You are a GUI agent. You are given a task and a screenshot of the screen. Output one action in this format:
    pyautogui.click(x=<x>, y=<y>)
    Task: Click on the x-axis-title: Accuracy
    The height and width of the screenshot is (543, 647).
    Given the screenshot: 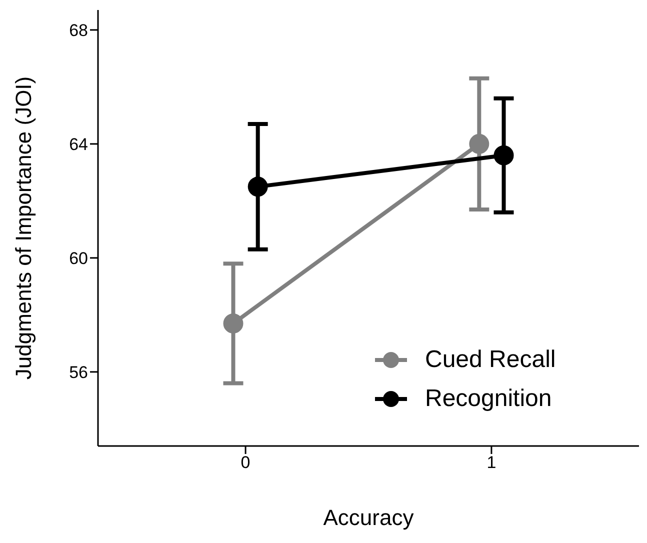 What is the action you would take?
    pyautogui.click(x=368, y=517)
    